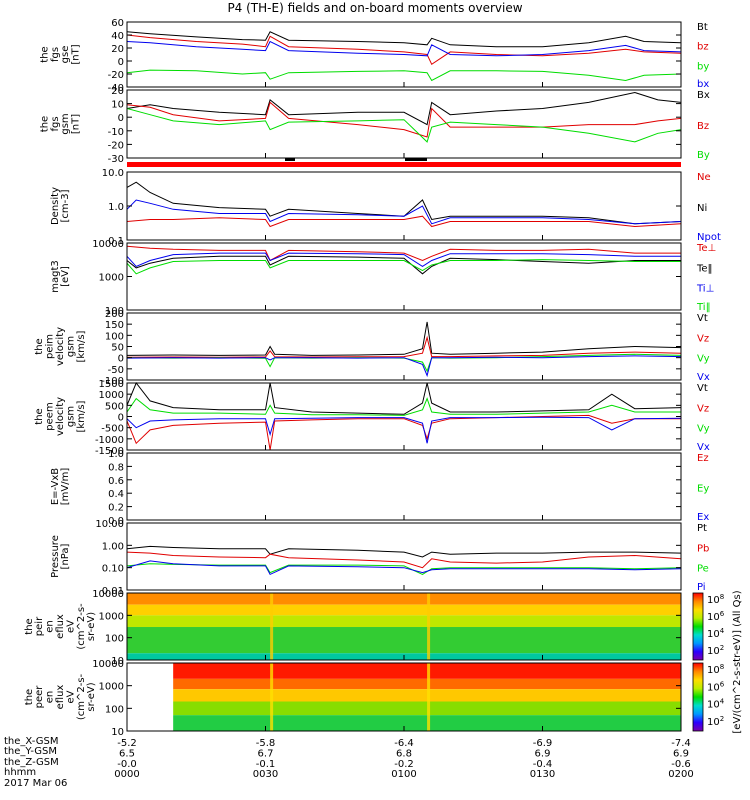  I want to click on panel-fgs_gsm: 20 10 0 -10 -20 -30 thefgsgsm[nT] Bx Bz By, so click(374, 125).